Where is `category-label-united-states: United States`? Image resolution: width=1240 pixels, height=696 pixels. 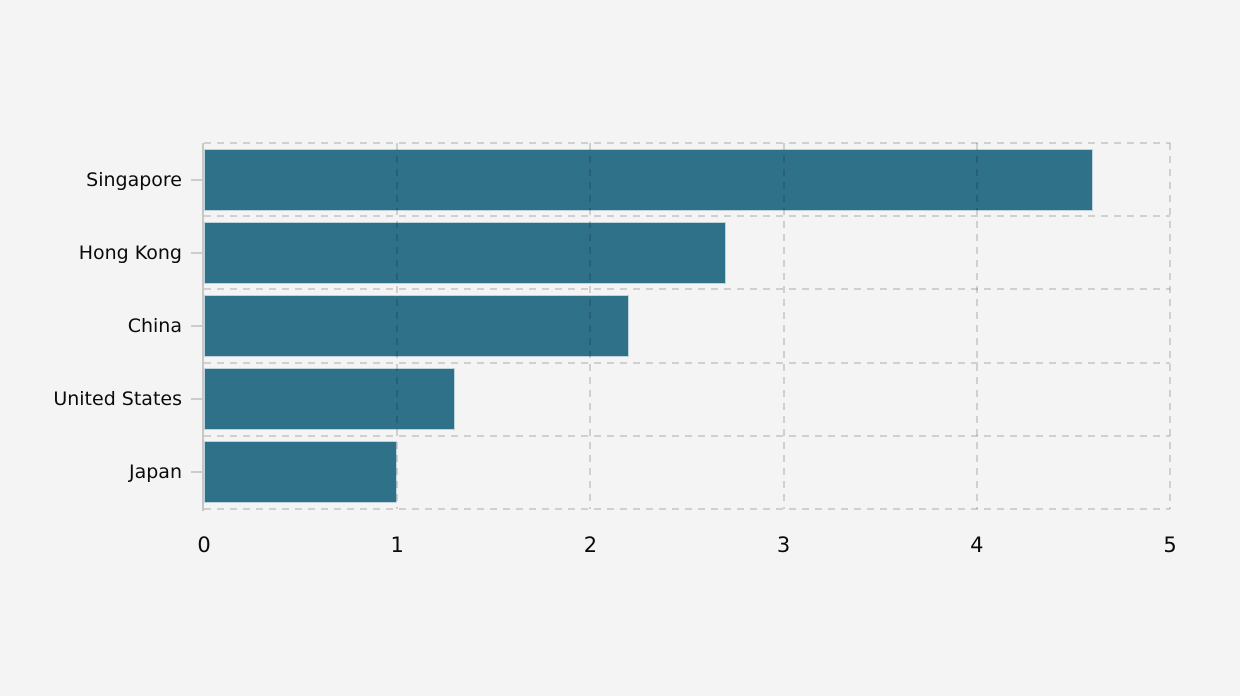 category-label-united-states: United States is located at coordinates (117, 399).